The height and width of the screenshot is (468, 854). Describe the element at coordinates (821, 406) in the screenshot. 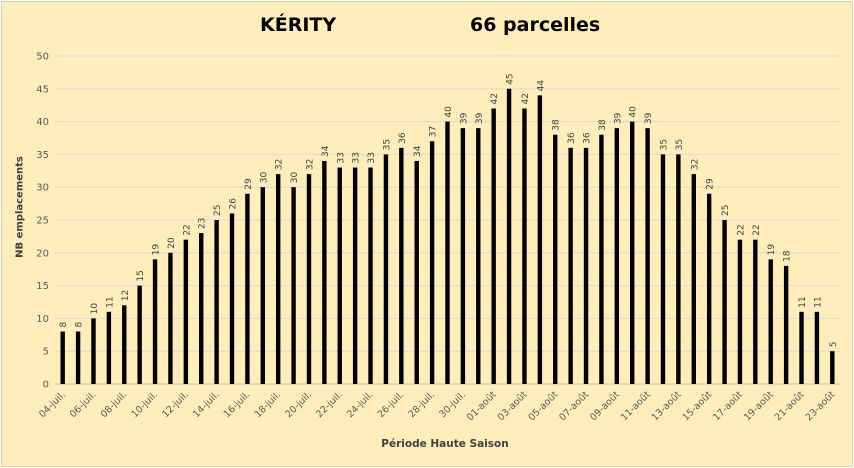

I see `x-tick-label: 23-août` at that location.